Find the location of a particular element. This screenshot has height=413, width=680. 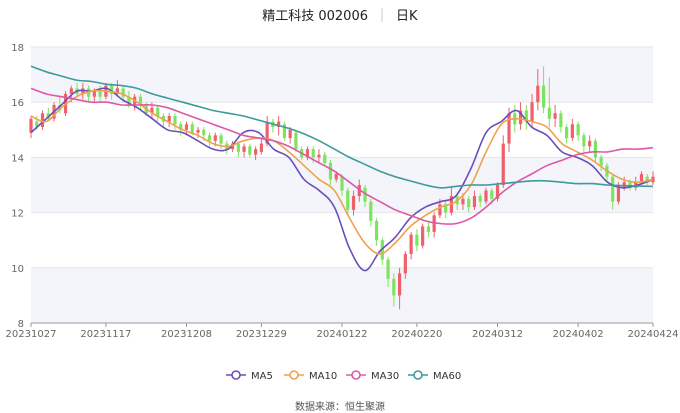

x-tick-label: 20240122 is located at coordinates (342, 334).